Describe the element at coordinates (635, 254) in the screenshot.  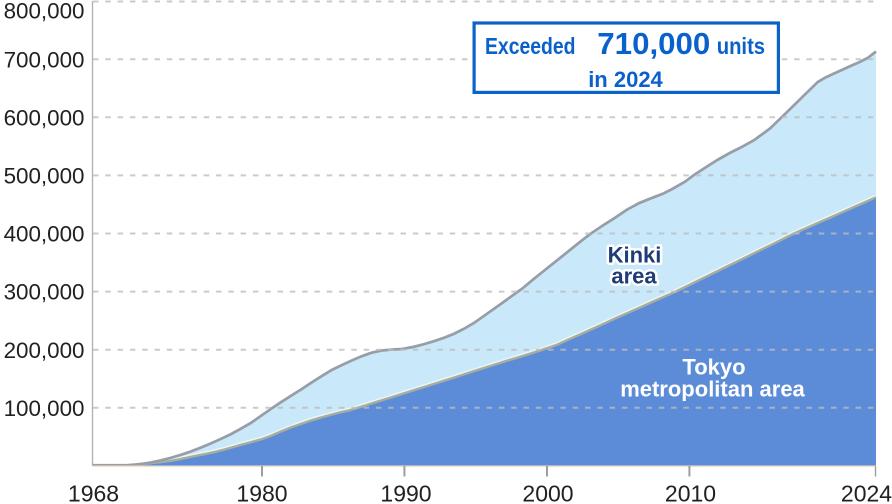
I see `svg-text: Kinki` at that location.